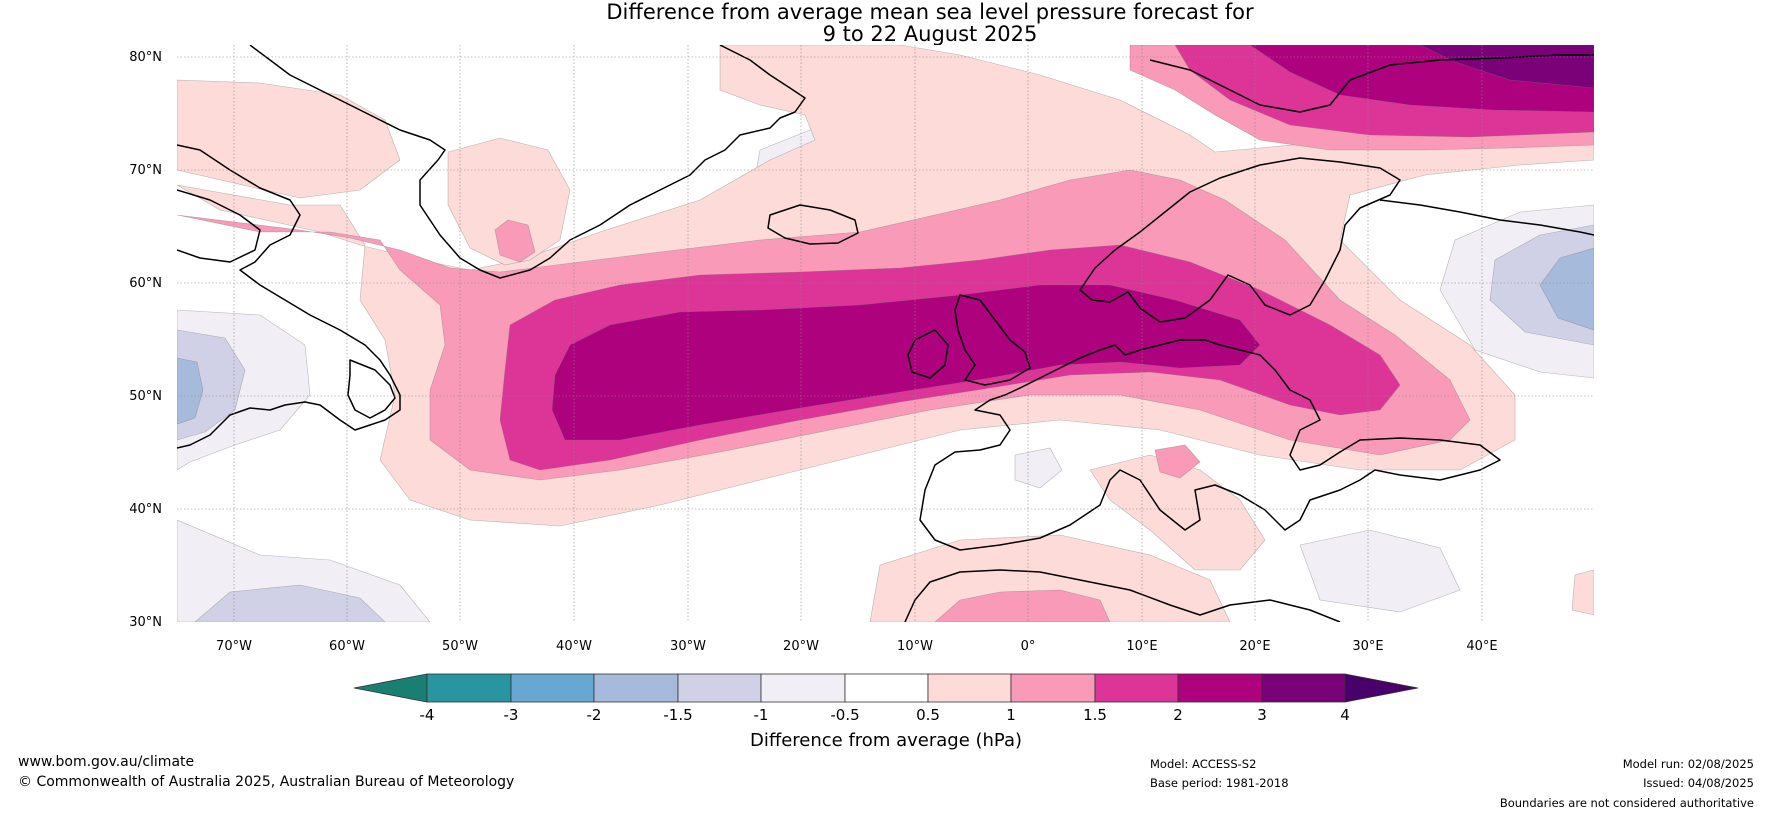 Image resolution: width=1770 pixels, height=816 pixels. Describe the element at coordinates (1381, 688) in the screenshot. I see `colorbar-extend-high` at that location.